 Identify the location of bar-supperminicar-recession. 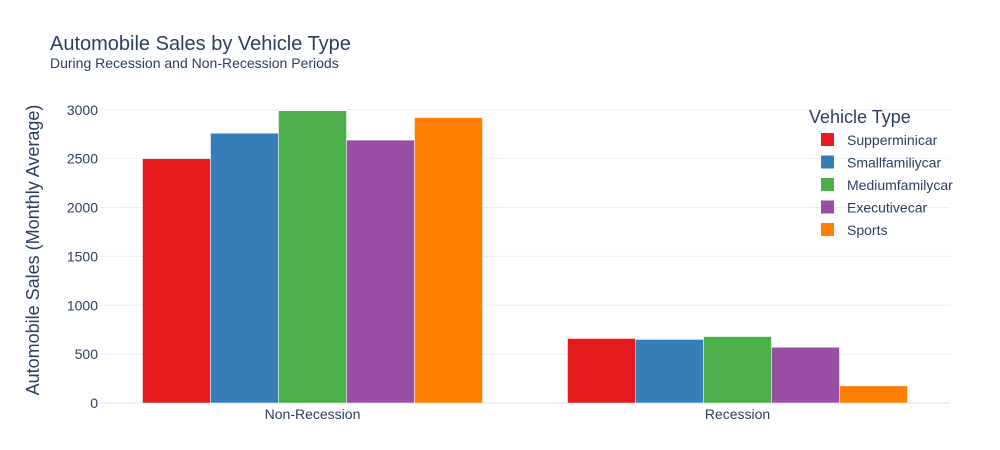
(601, 371).